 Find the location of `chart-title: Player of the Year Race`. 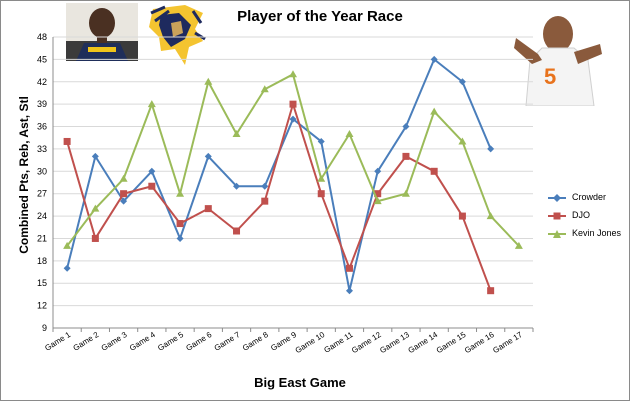

chart-title: Player of the Year Race is located at coordinates (320, 16).